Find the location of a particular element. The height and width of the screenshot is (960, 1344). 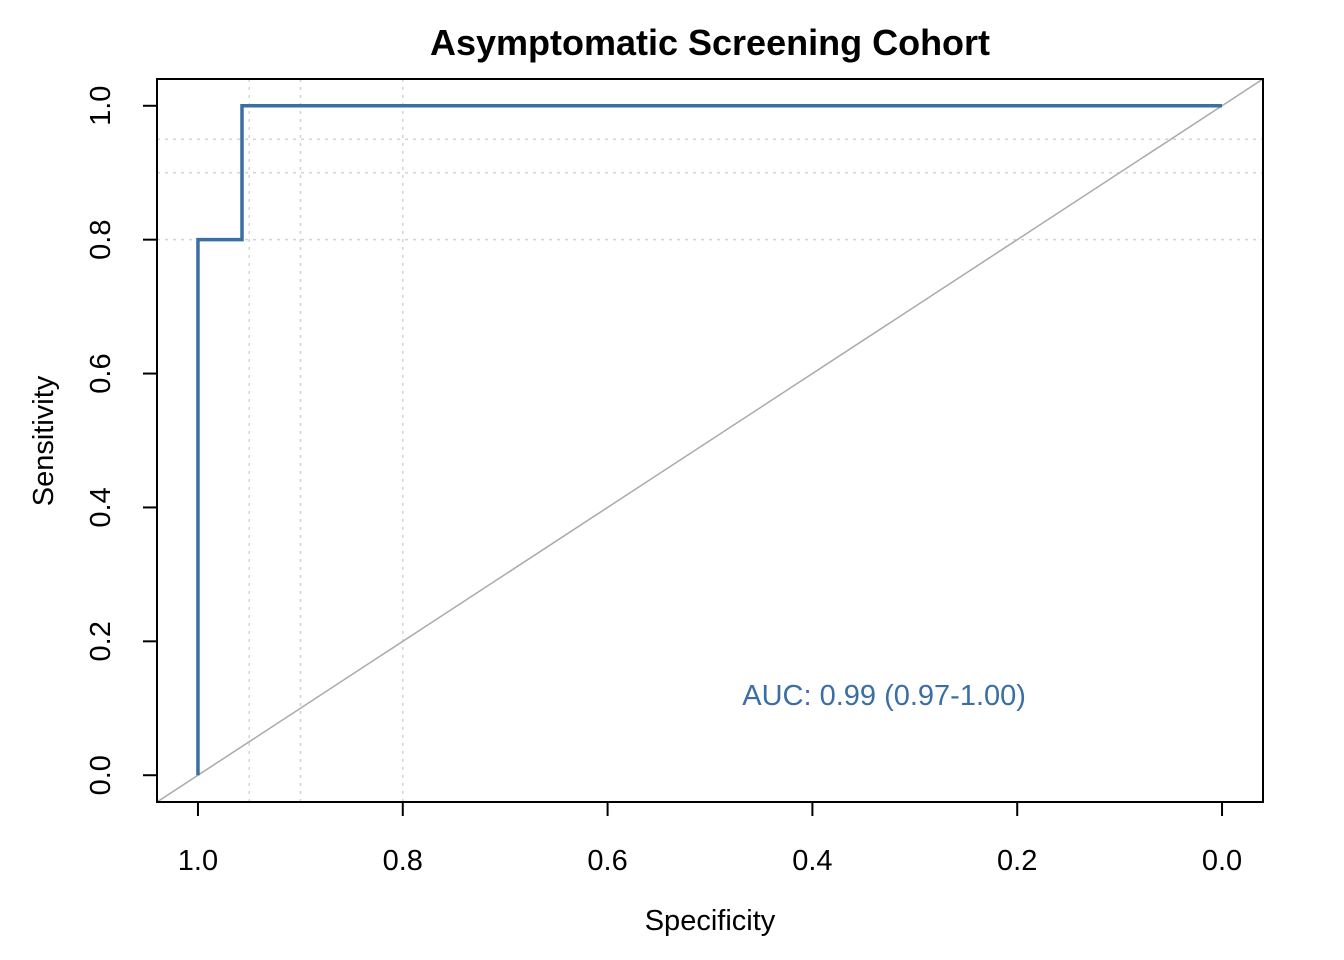

x-tick-label: 0.8 is located at coordinates (403, 861).